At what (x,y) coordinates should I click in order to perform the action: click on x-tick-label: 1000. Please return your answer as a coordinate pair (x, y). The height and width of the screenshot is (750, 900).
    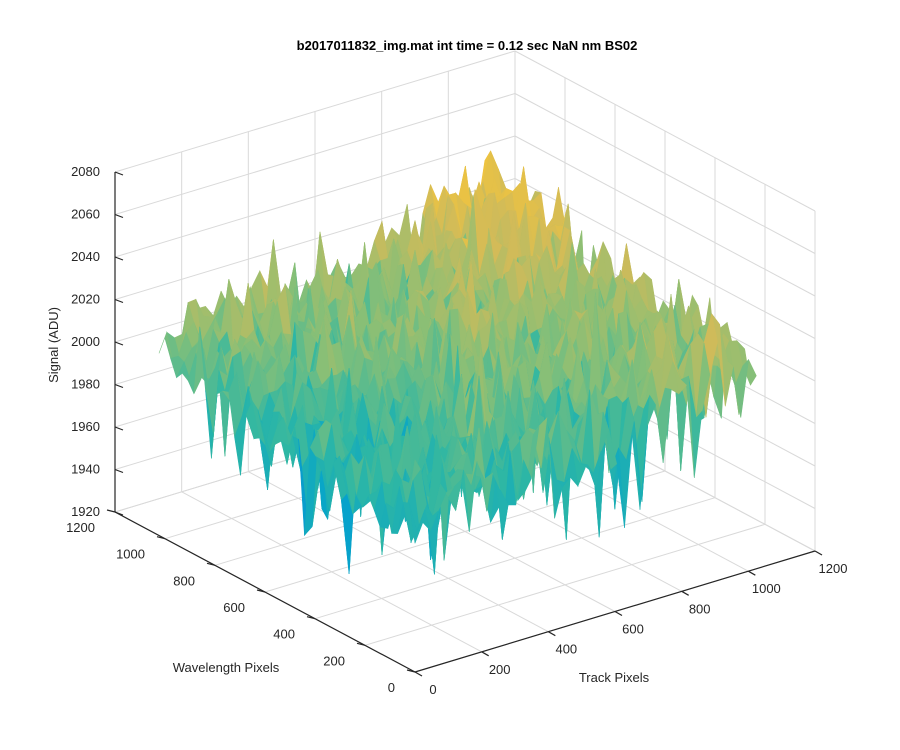
    Looking at the image, I should click on (766, 588).